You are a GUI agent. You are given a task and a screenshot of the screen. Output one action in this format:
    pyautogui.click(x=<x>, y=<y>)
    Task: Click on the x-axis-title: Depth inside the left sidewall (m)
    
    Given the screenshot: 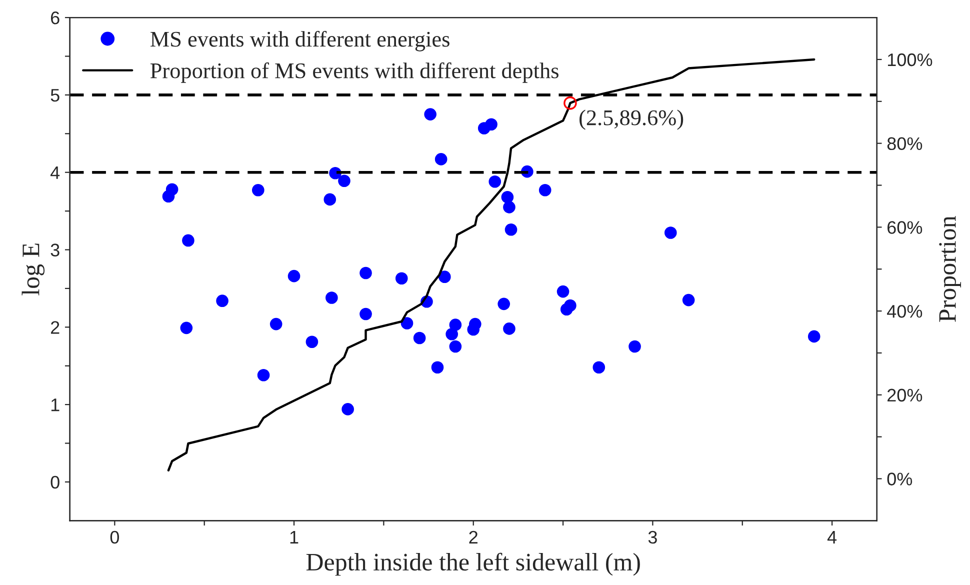 What is the action you would take?
    pyautogui.click(x=473, y=564)
    